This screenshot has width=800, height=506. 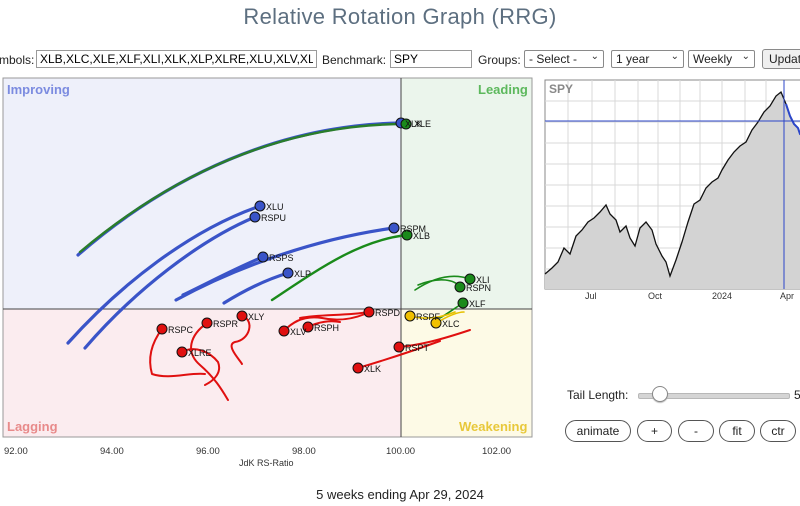 What do you see at coordinates (32, 426) in the screenshot?
I see `quadrant-label-lagging: Lagging` at bounding box center [32, 426].